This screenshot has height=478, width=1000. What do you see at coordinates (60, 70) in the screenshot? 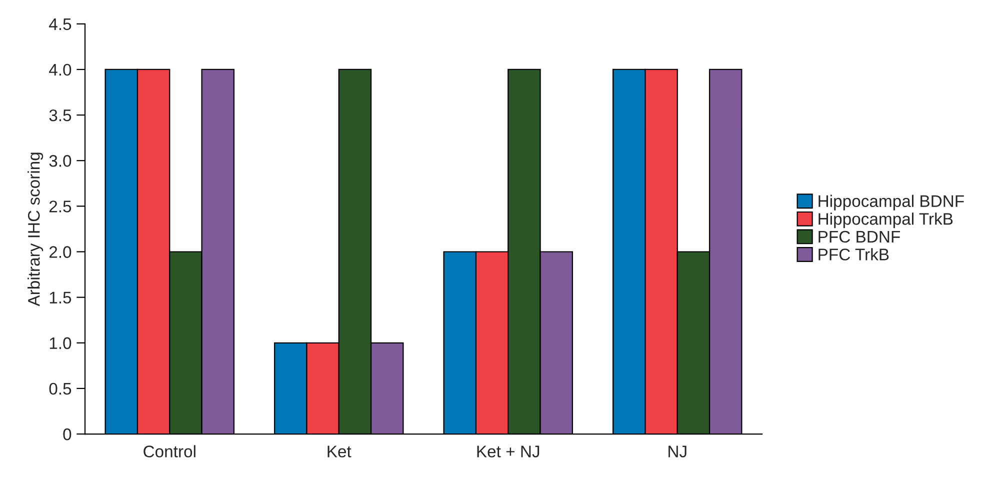
I see `y-tick-label: 4.0` at bounding box center [60, 70].